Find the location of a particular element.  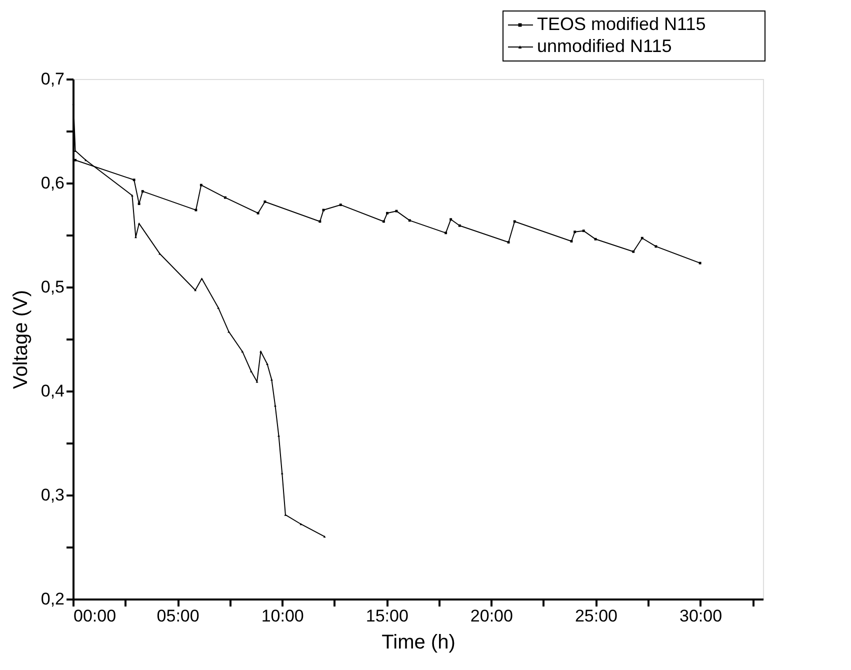

x-tick-label: 20:00 is located at coordinates (491, 616).